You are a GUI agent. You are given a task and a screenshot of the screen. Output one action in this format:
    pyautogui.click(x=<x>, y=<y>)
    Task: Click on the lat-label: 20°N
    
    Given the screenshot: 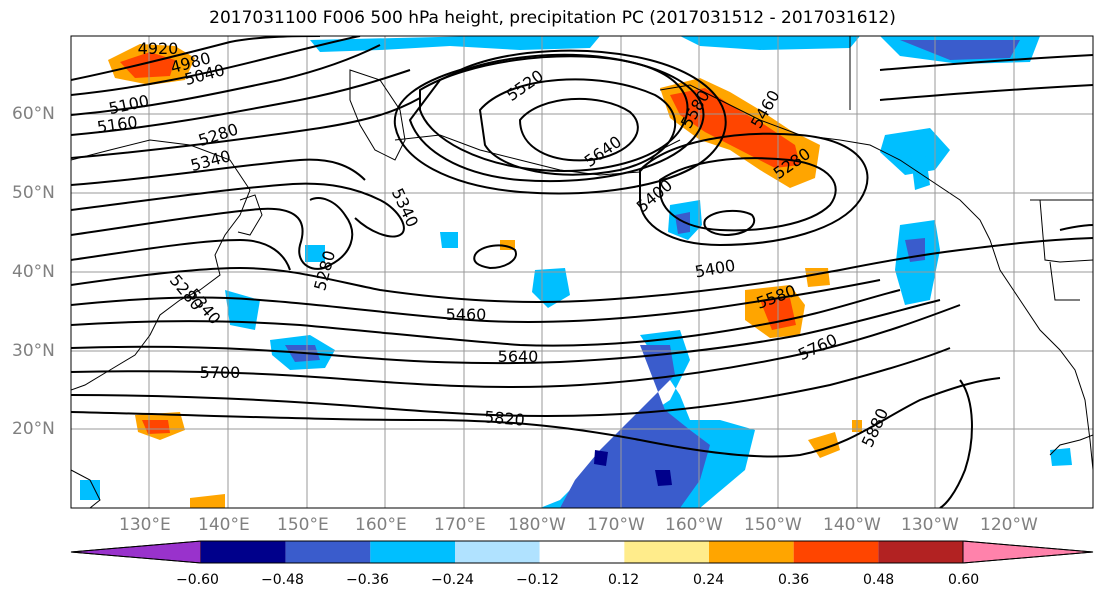 What is the action you would take?
    pyautogui.click(x=33, y=429)
    